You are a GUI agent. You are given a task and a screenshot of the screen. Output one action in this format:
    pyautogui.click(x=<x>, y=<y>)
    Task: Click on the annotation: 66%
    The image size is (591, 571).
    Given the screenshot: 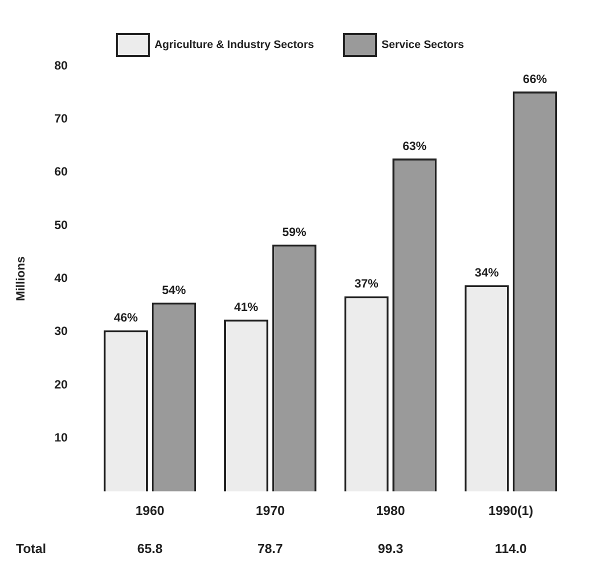 What is the action you would take?
    pyautogui.click(x=535, y=79)
    